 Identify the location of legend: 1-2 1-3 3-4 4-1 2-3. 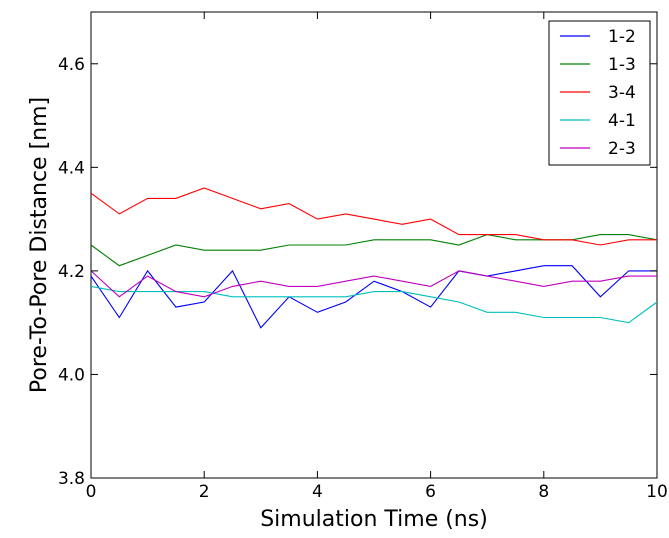
(599, 93).